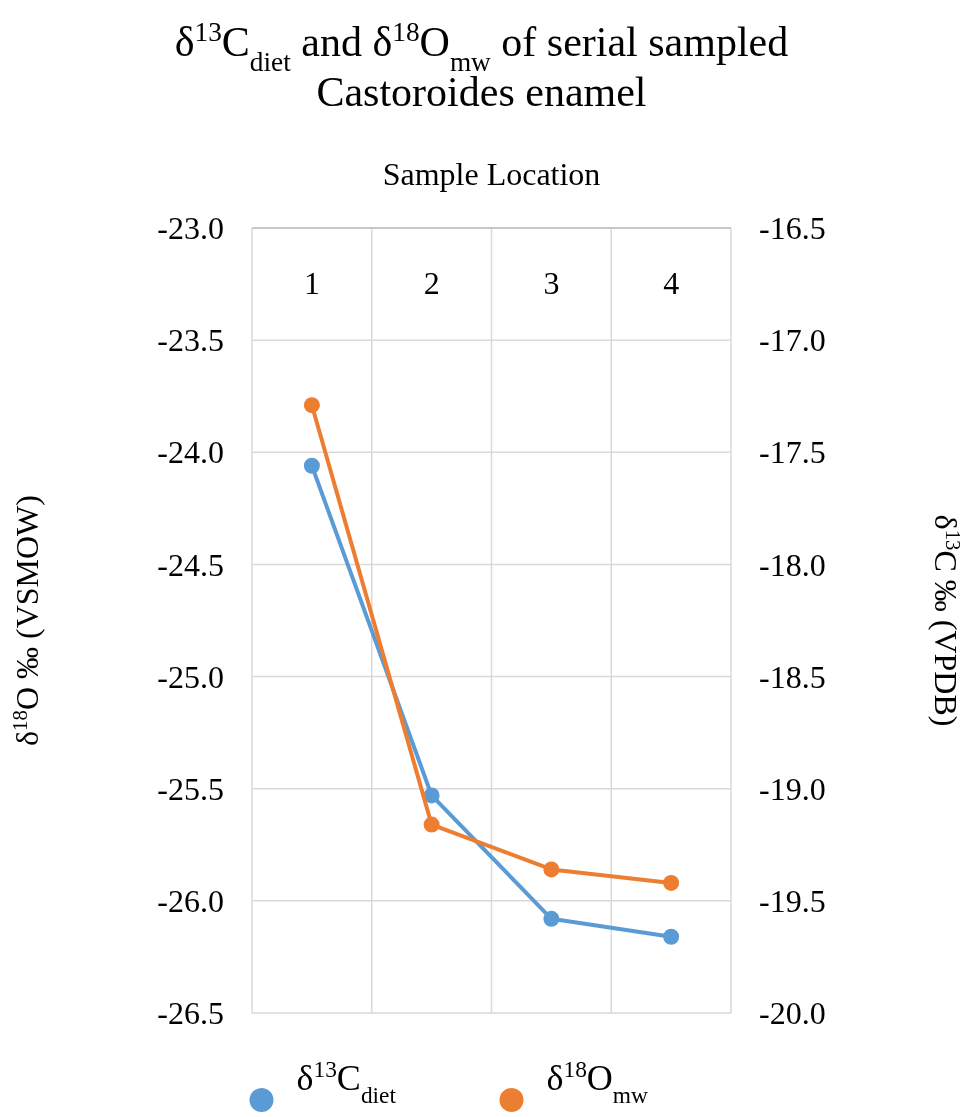 The image size is (963, 1117). What do you see at coordinates (792, 788) in the screenshot?
I see `y2-tick-label: -19.0` at bounding box center [792, 788].